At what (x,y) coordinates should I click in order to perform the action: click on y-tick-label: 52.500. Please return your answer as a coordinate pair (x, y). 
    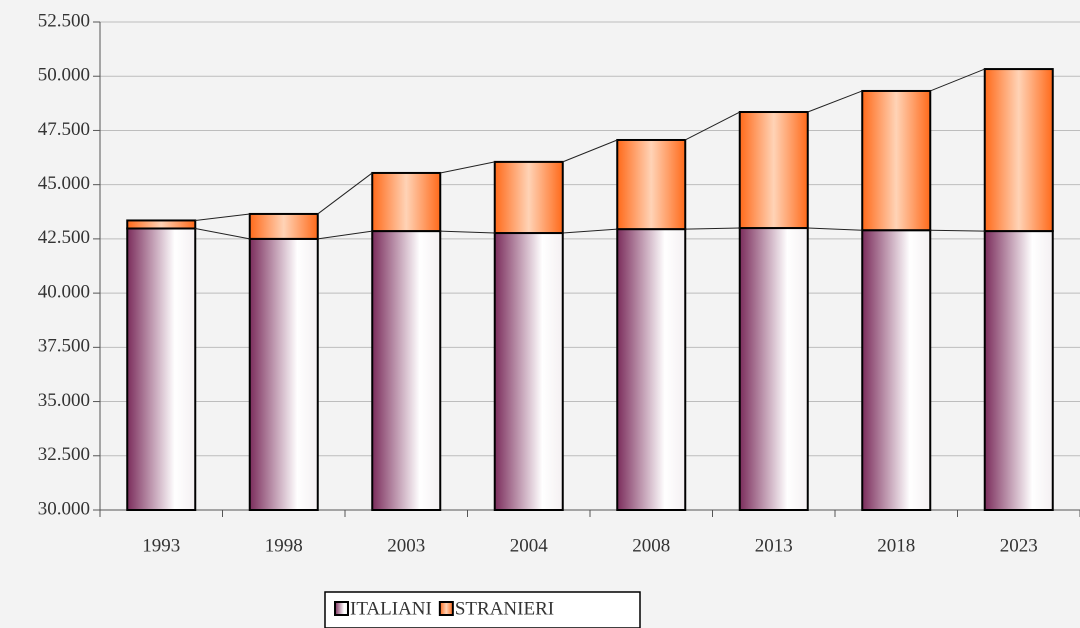
    Looking at the image, I should click on (64, 20).